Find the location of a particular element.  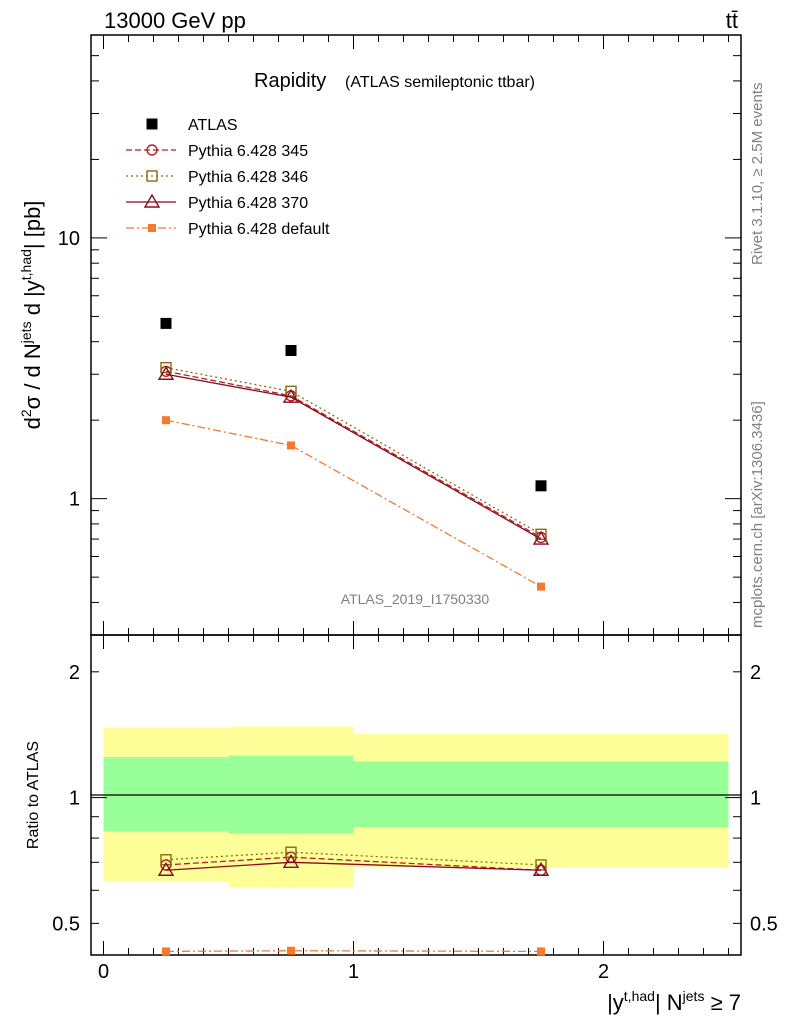

legend-marker-data is located at coordinates (152, 124).